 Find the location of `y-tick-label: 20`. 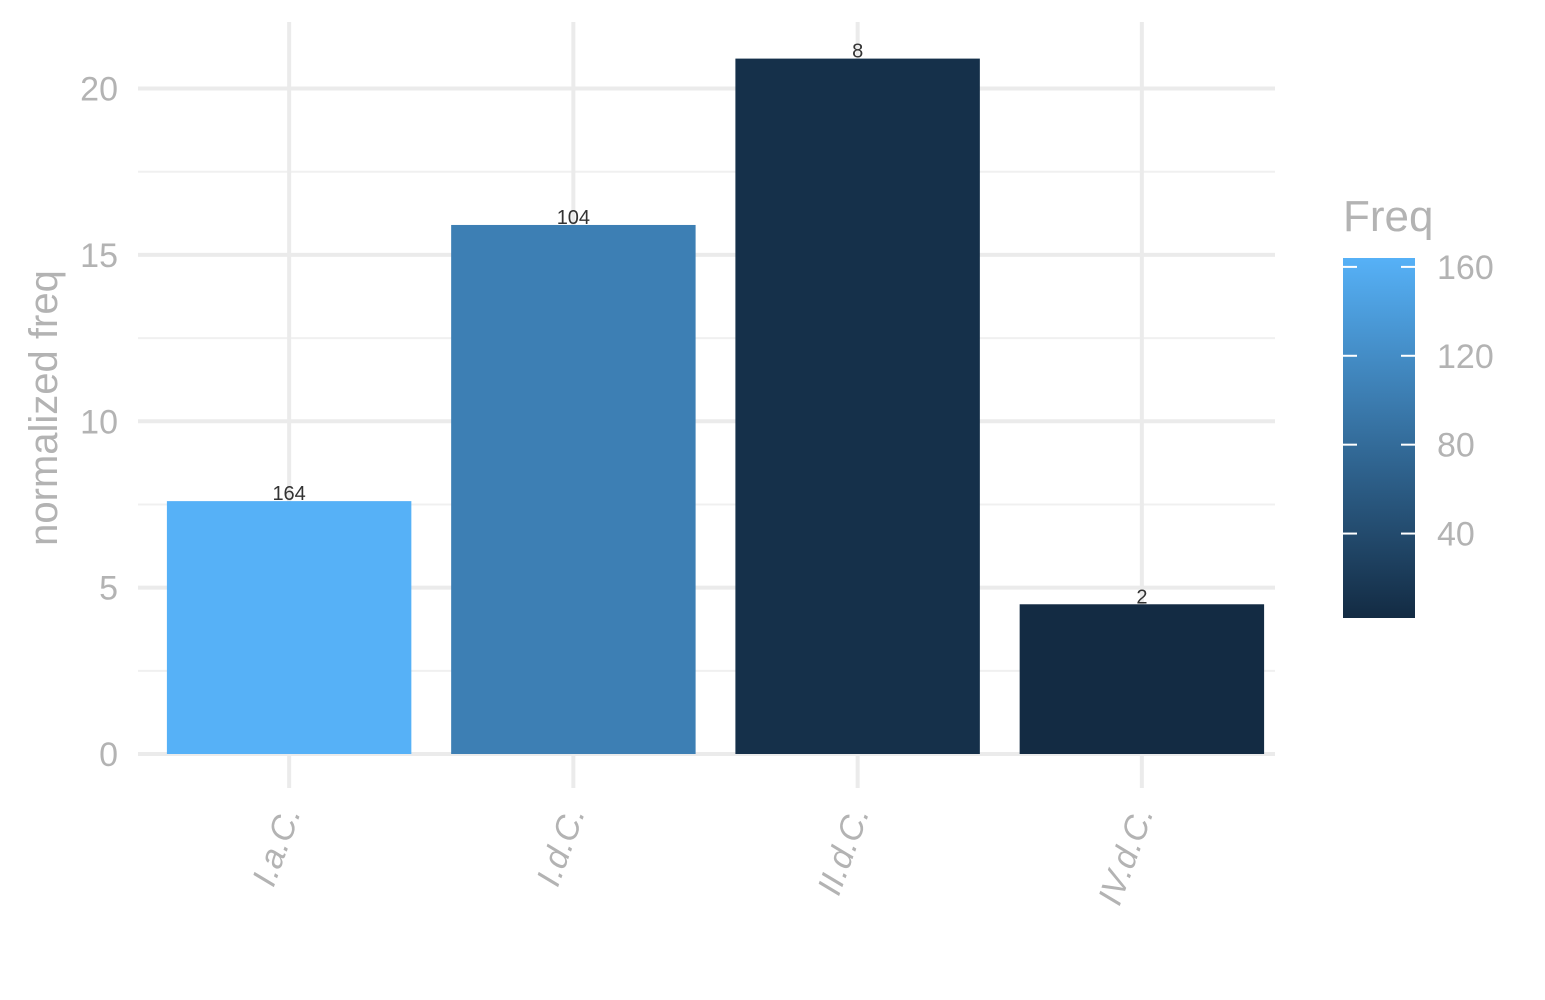

y-tick-label: 20 is located at coordinates (99, 90).